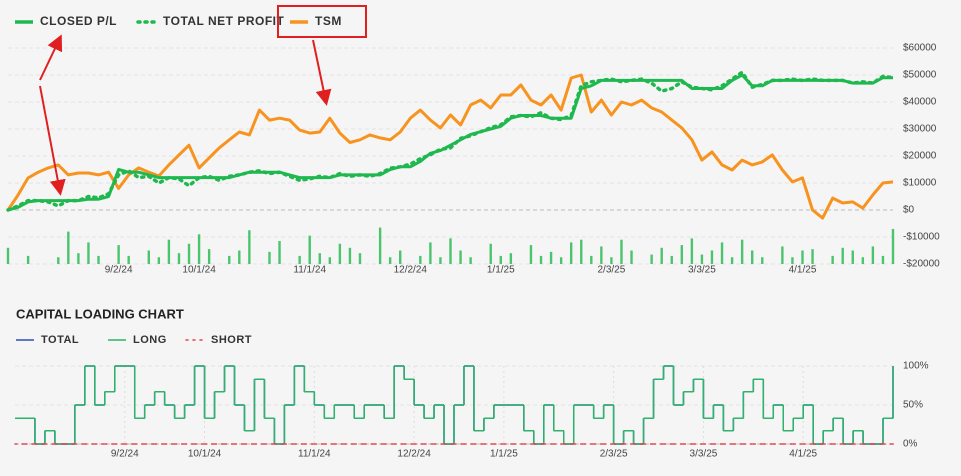 The width and height of the screenshot is (961, 476). I want to click on annotations, so click(203, 100).